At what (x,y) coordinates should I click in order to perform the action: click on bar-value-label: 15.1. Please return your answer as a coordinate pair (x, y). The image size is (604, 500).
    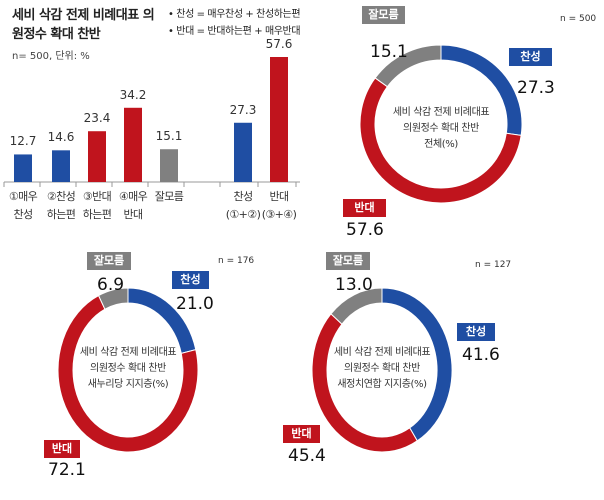
    Looking at the image, I should click on (169, 136).